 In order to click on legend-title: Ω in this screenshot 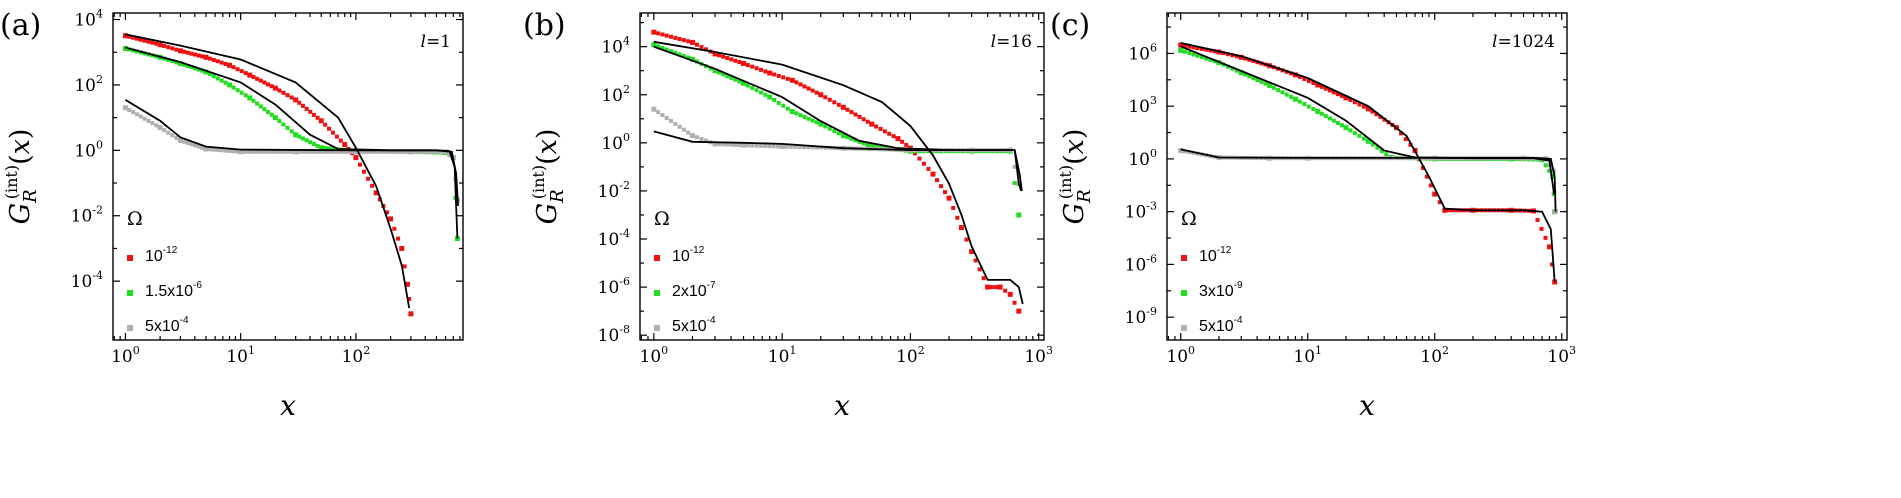, I will do `click(135, 219)`.